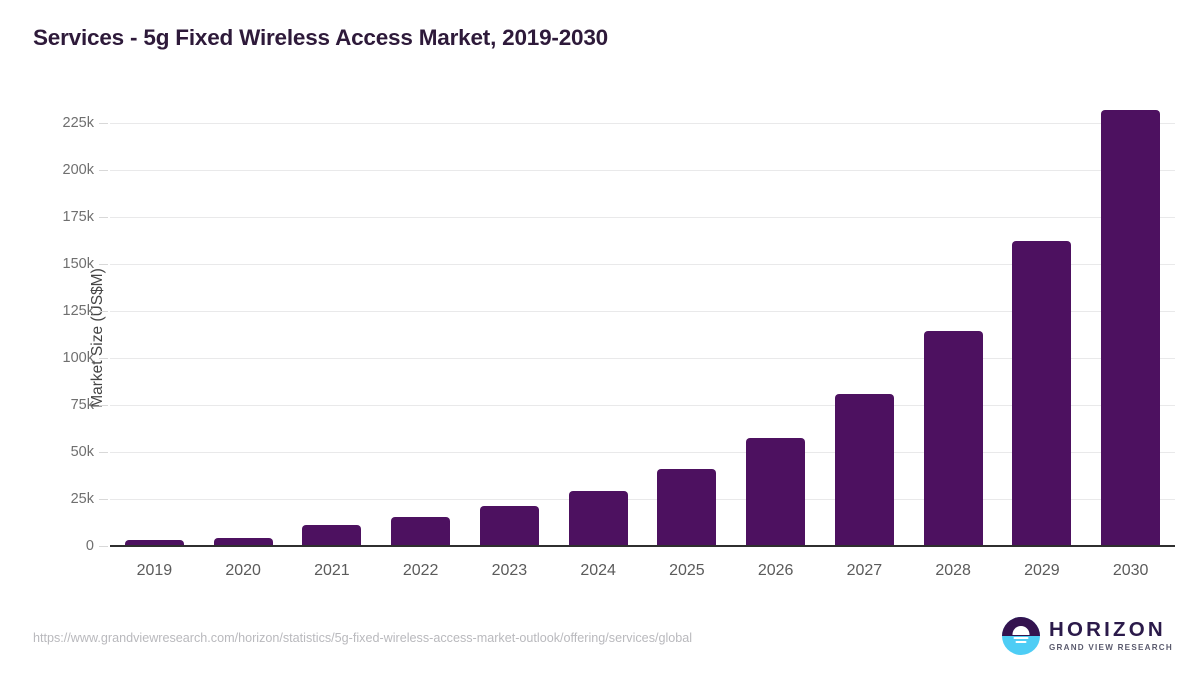 Image resolution: width=1200 pixels, height=675 pixels. I want to click on bar-slot: 2026, so click(775, 339).